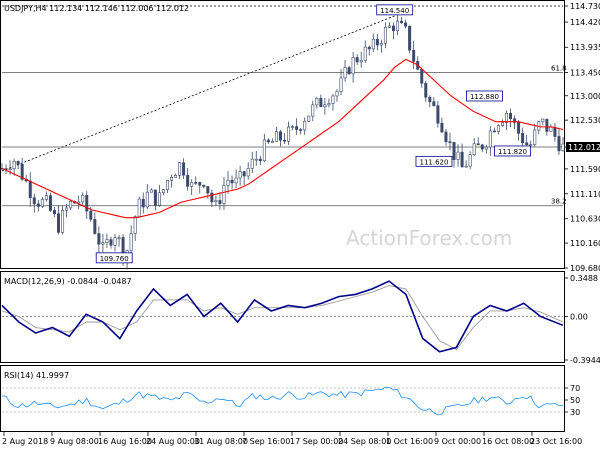  What do you see at coordinates (559, 202) in the screenshot?
I see `fib-label-38.2: 38.2` at bounding box center [559, 202].